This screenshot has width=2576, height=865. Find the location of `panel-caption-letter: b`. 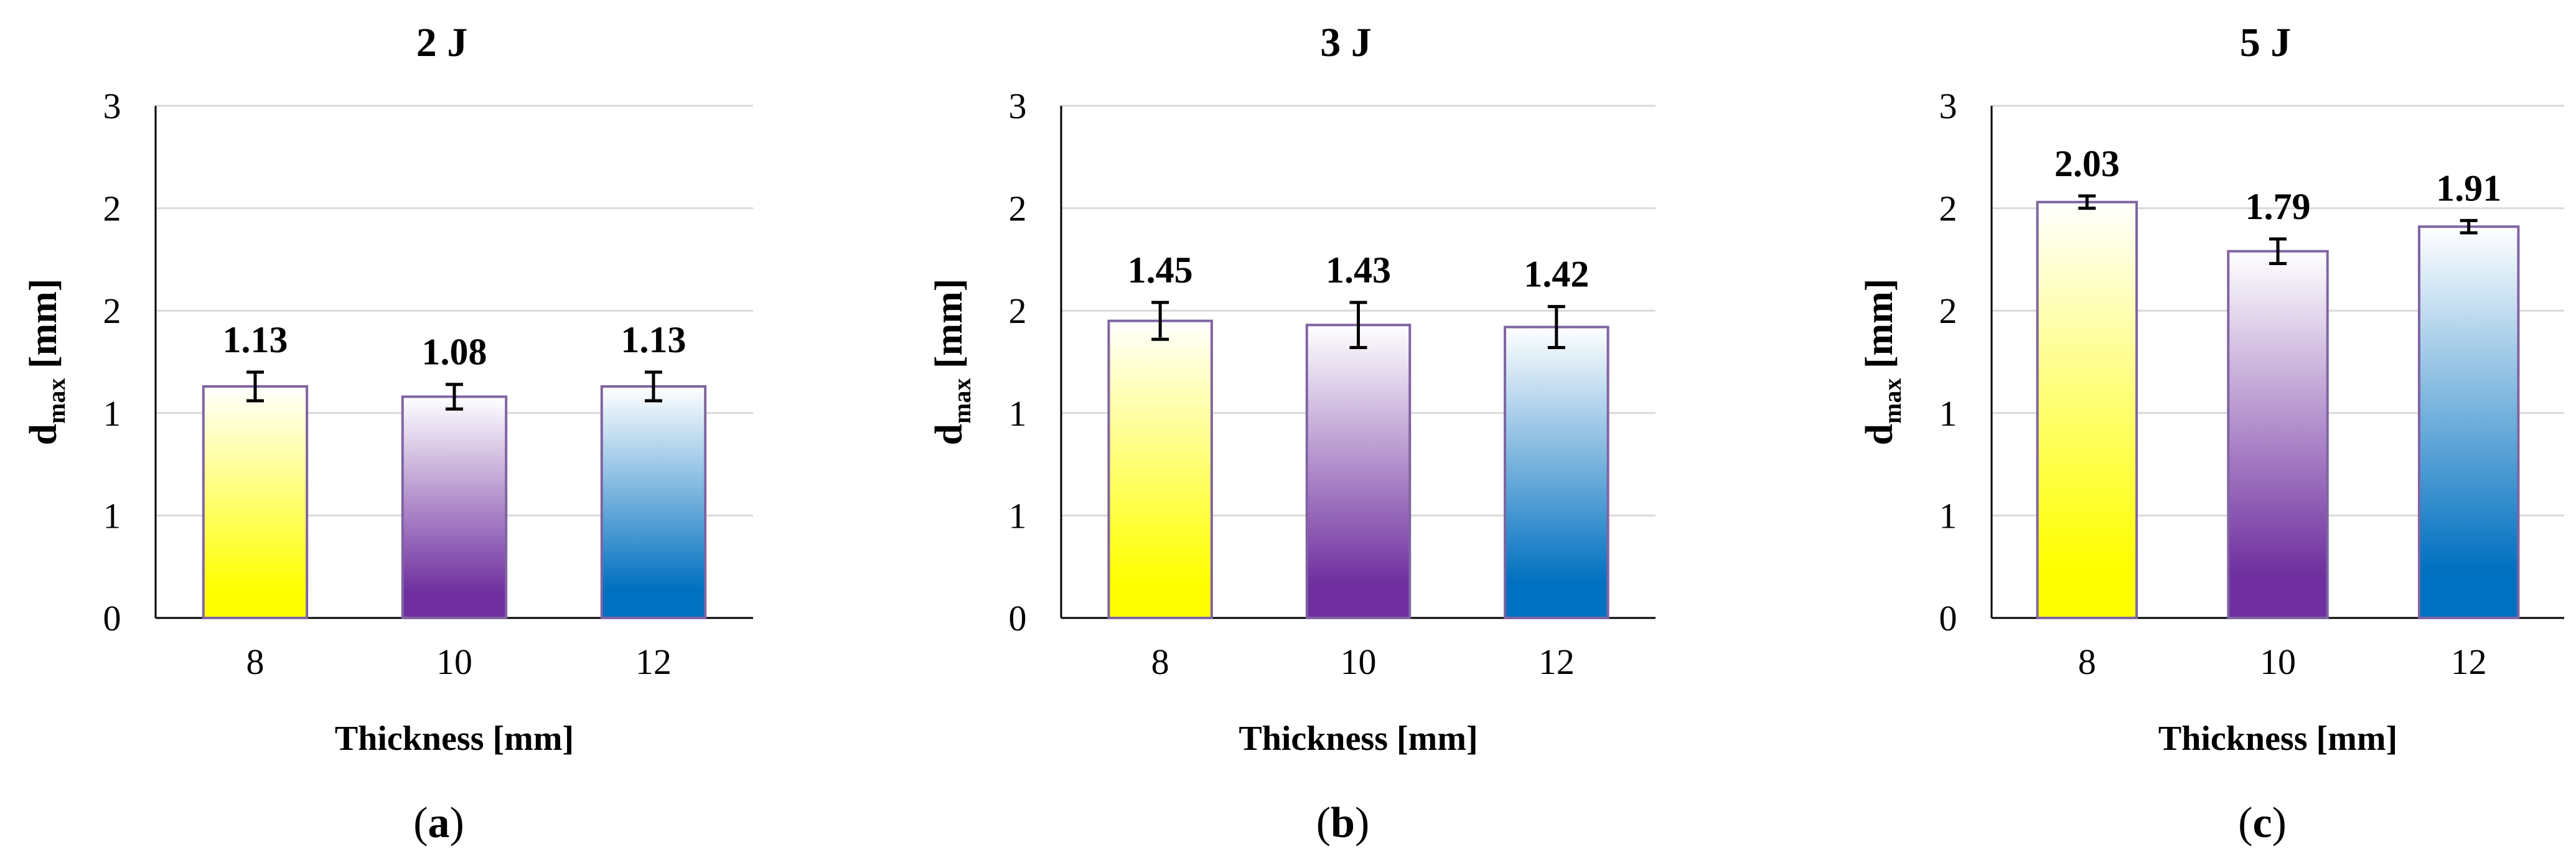

panel-caption-letter: b is located at coordinates (1343, 823).